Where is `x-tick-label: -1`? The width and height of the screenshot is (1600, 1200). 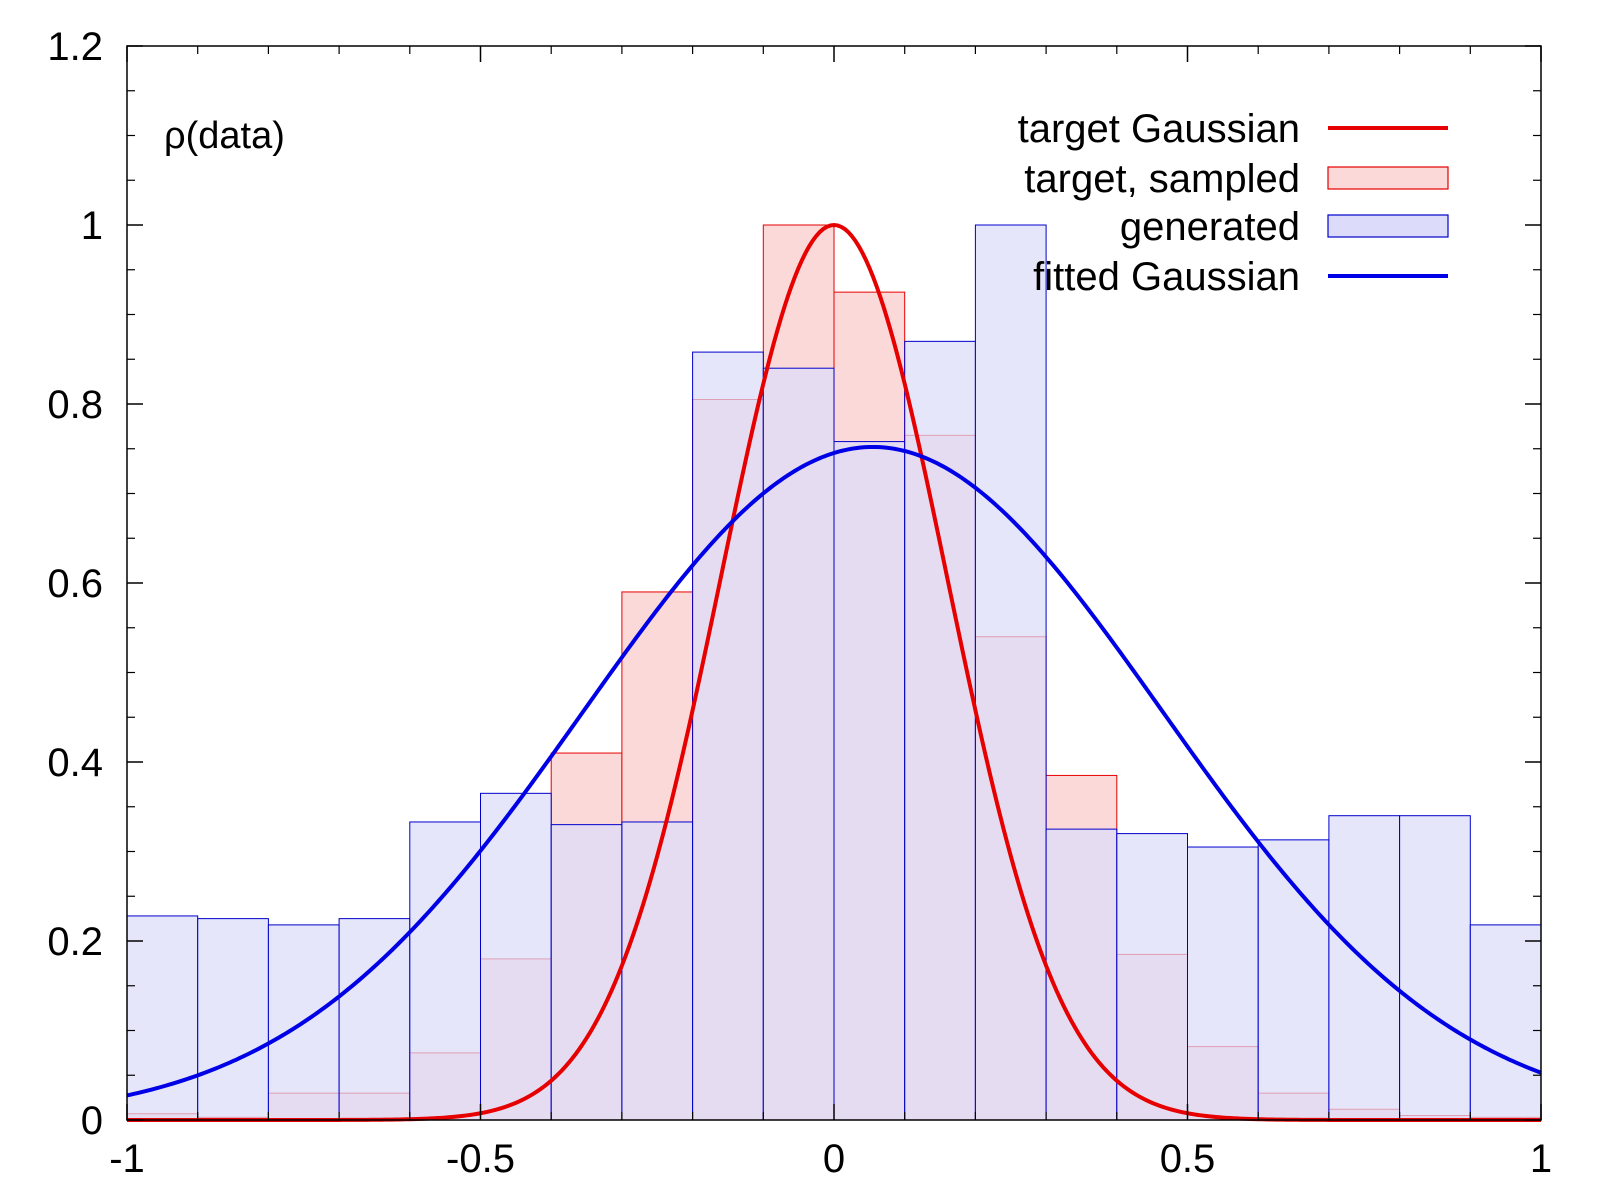 x-tick-label: -1 is located at coordinates (127, 1159).